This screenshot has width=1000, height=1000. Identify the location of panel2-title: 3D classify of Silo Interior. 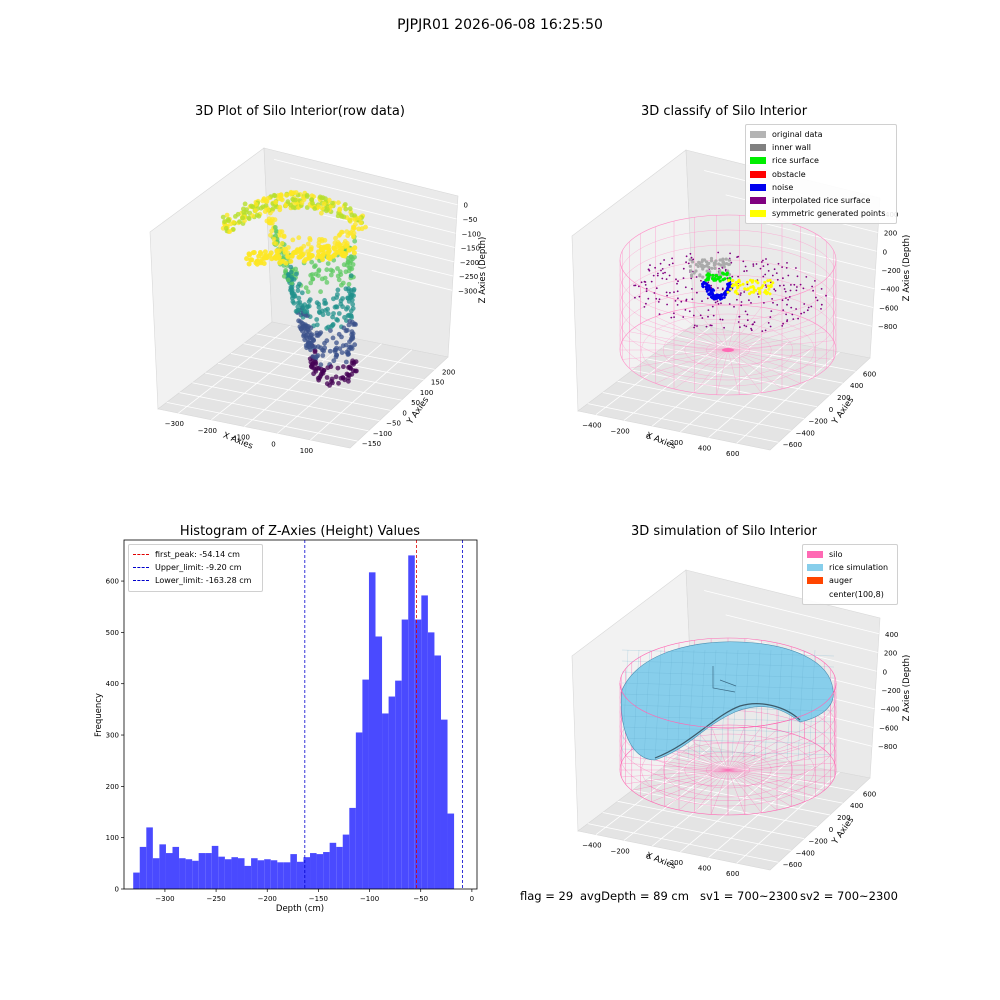
(724, 111).